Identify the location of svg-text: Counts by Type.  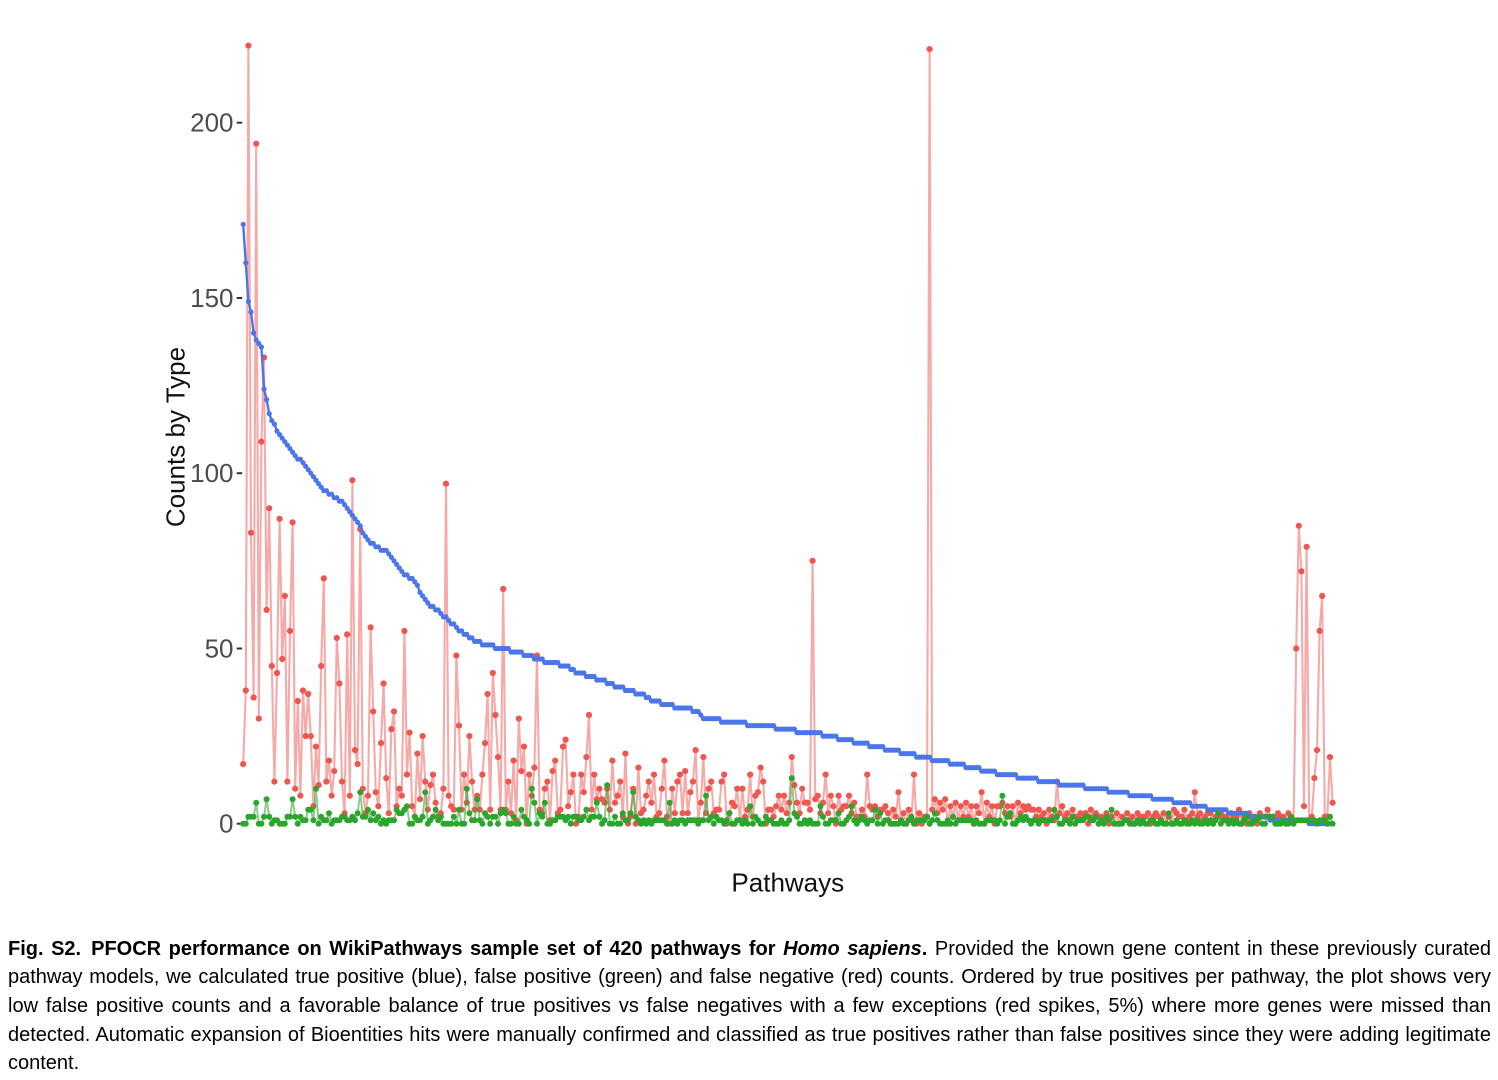
(176, 437).